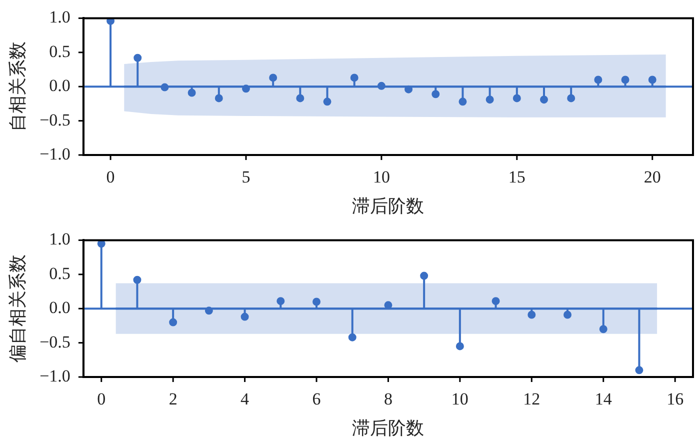  Describe the element at coordinates (517, 177) in the screenshot. I see `x-tick-label: 15` at that location.